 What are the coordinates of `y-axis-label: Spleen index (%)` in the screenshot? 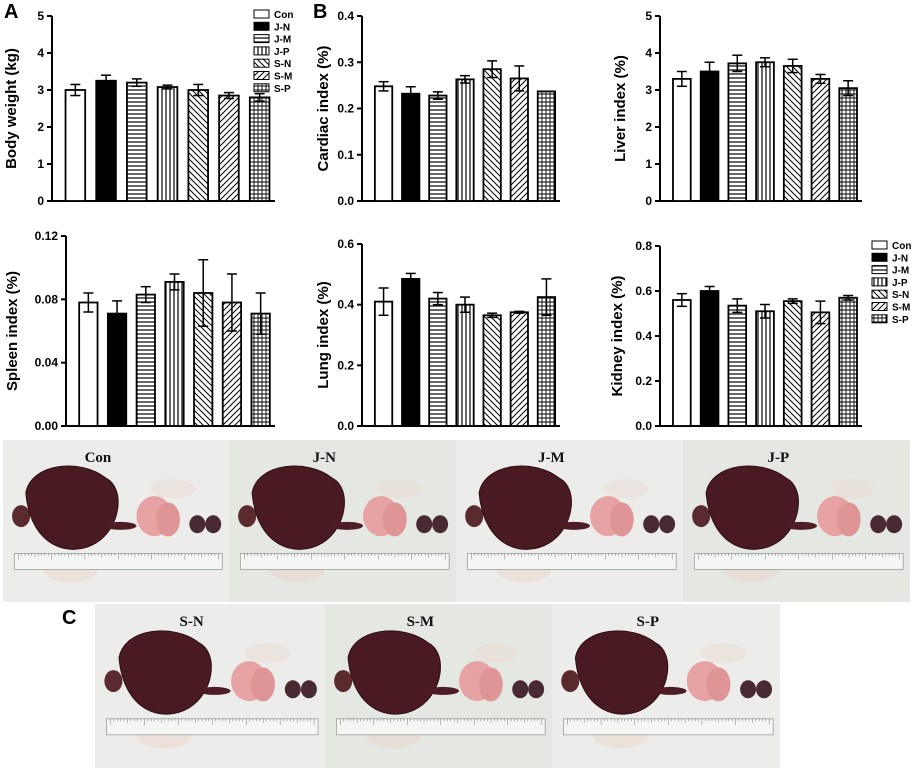 It's located at (12, 331).